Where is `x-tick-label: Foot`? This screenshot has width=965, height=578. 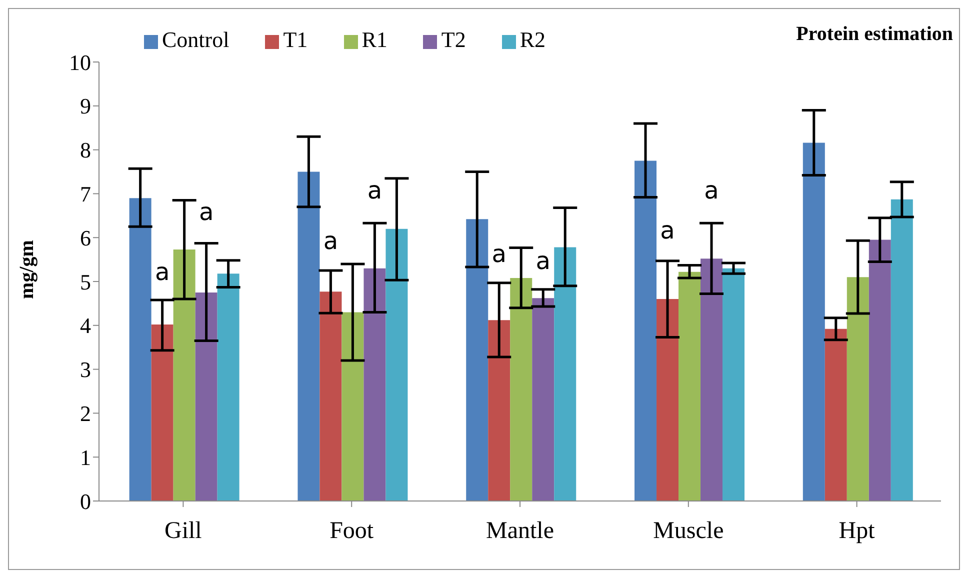 x-tick-label: Foot is located at coordinates (352, 531).